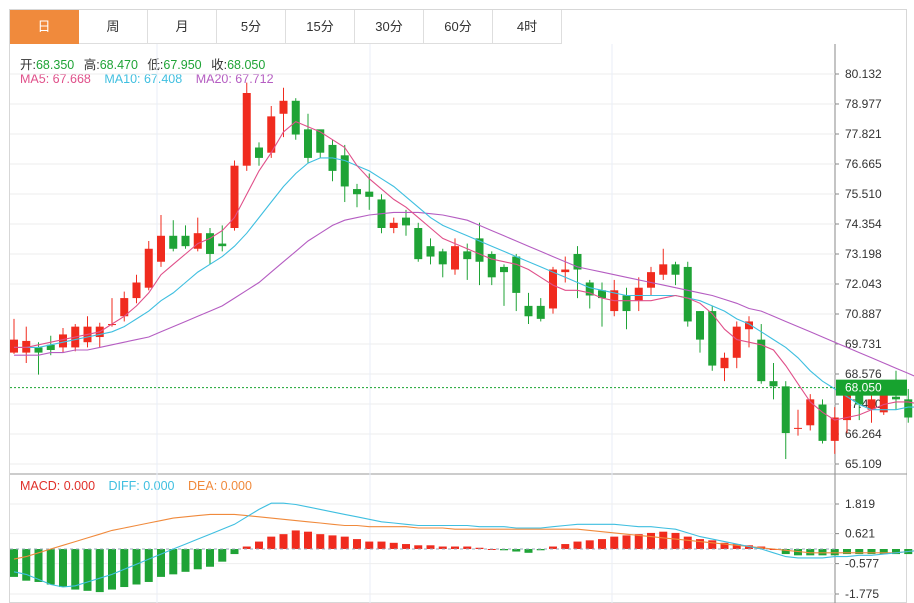  I want to click on price-tick-label: 70.887, so click(863, 314).